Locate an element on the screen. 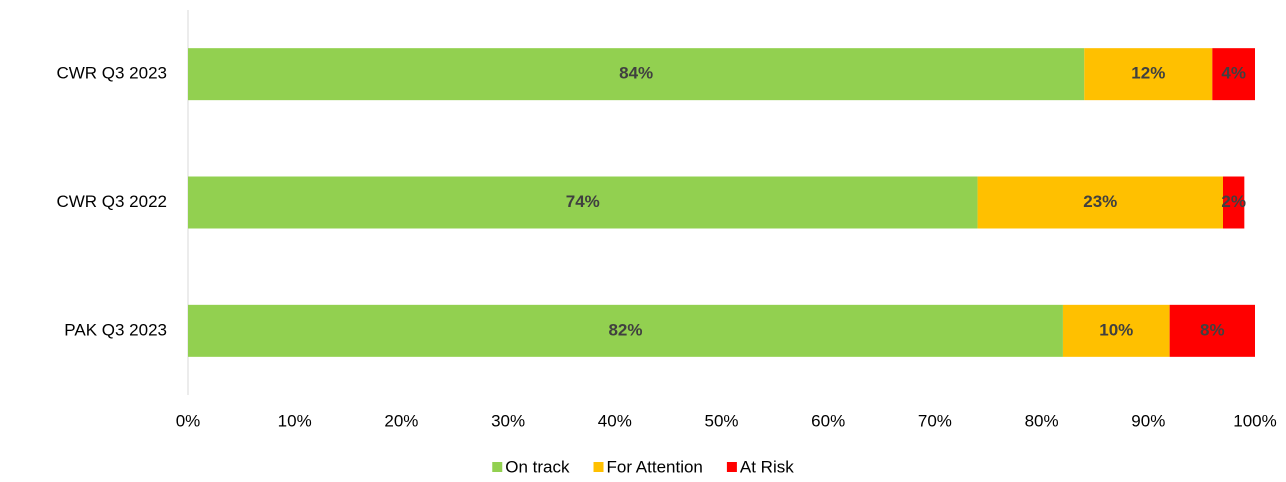 The height and width of the screenshot is (482, 1286). y-tick-label: CWR Q3 2023 is located at coordinates (111, 73).